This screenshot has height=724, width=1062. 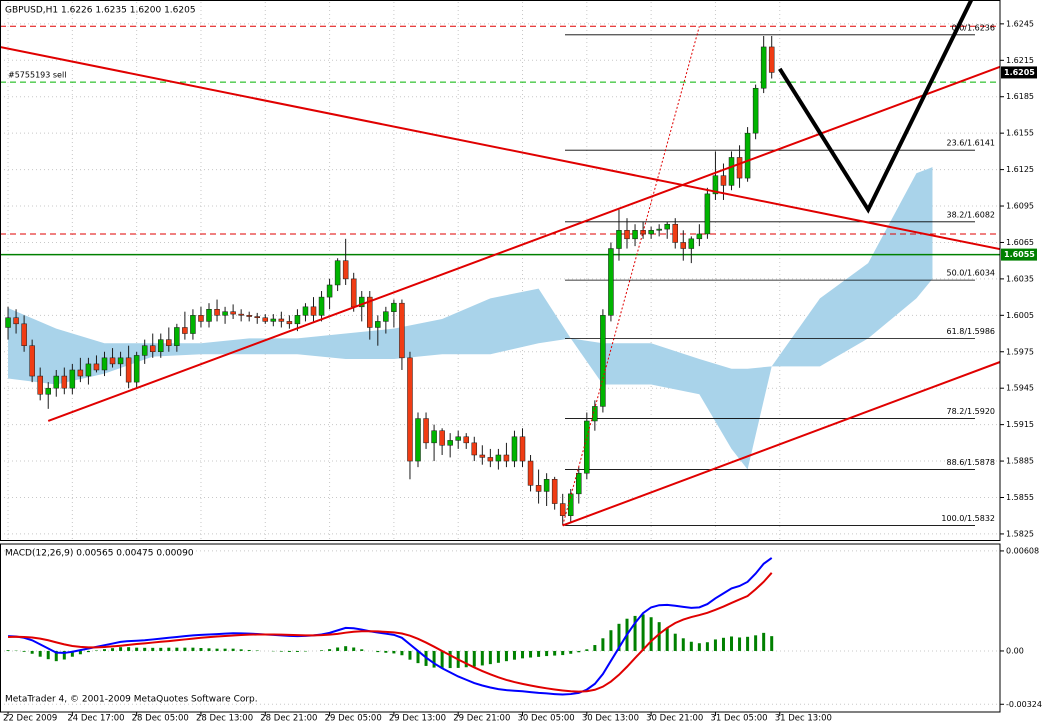 I want to click on y-tick-label: 1.5915, so click(x=1020, y=424).